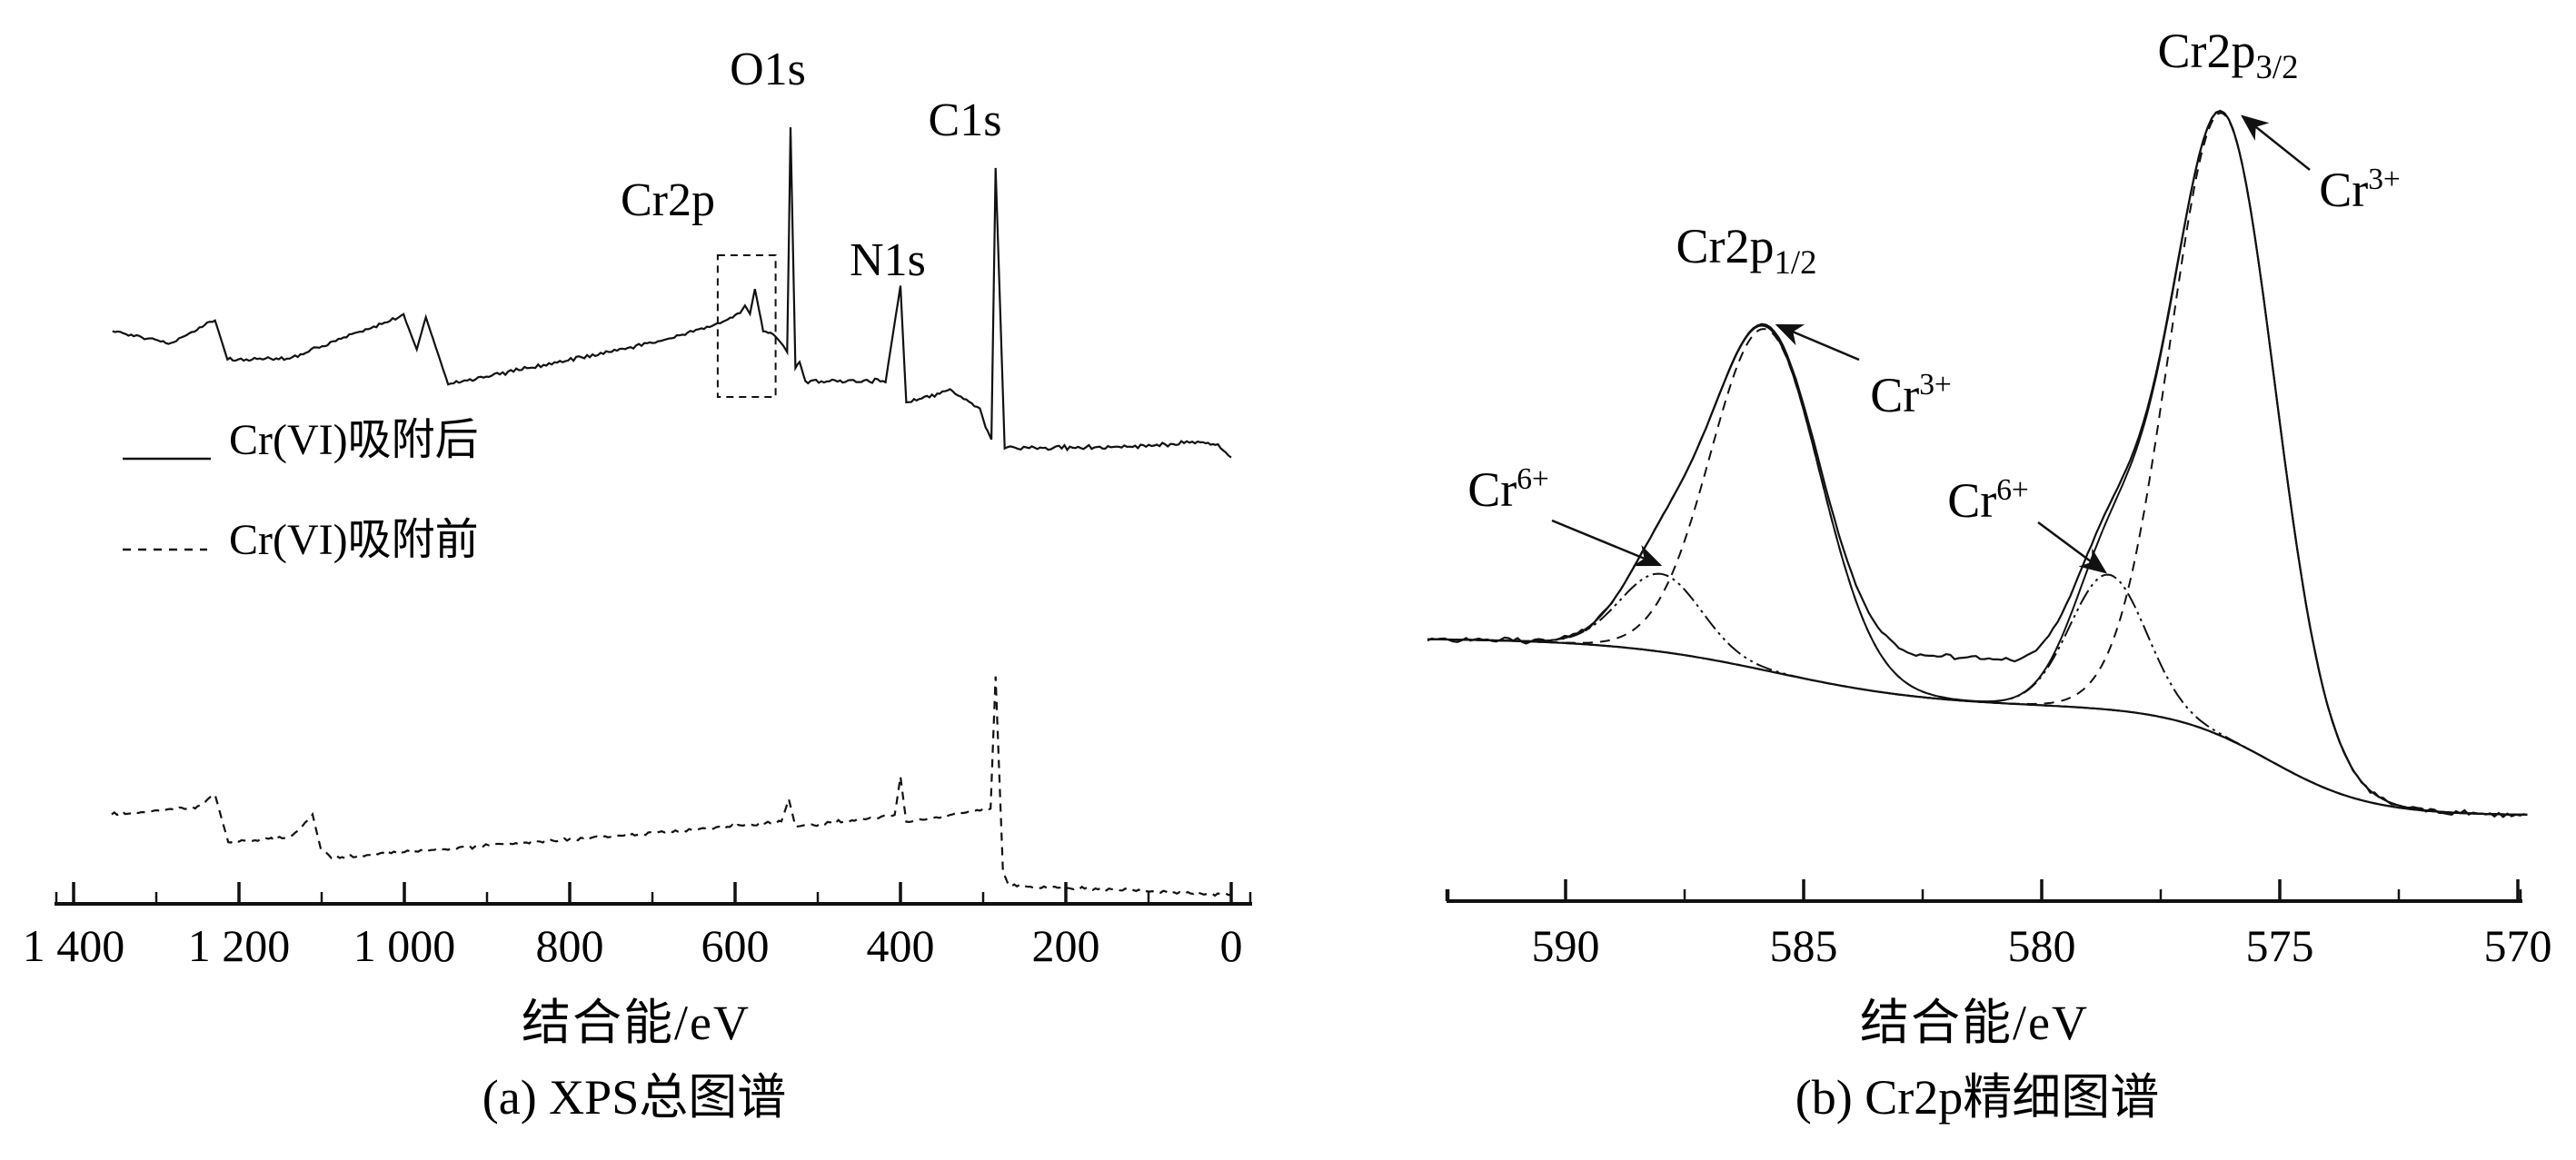  I want to click on legend-label-after-adsorption: Cr(VI)吸附后, so click(354, 440).